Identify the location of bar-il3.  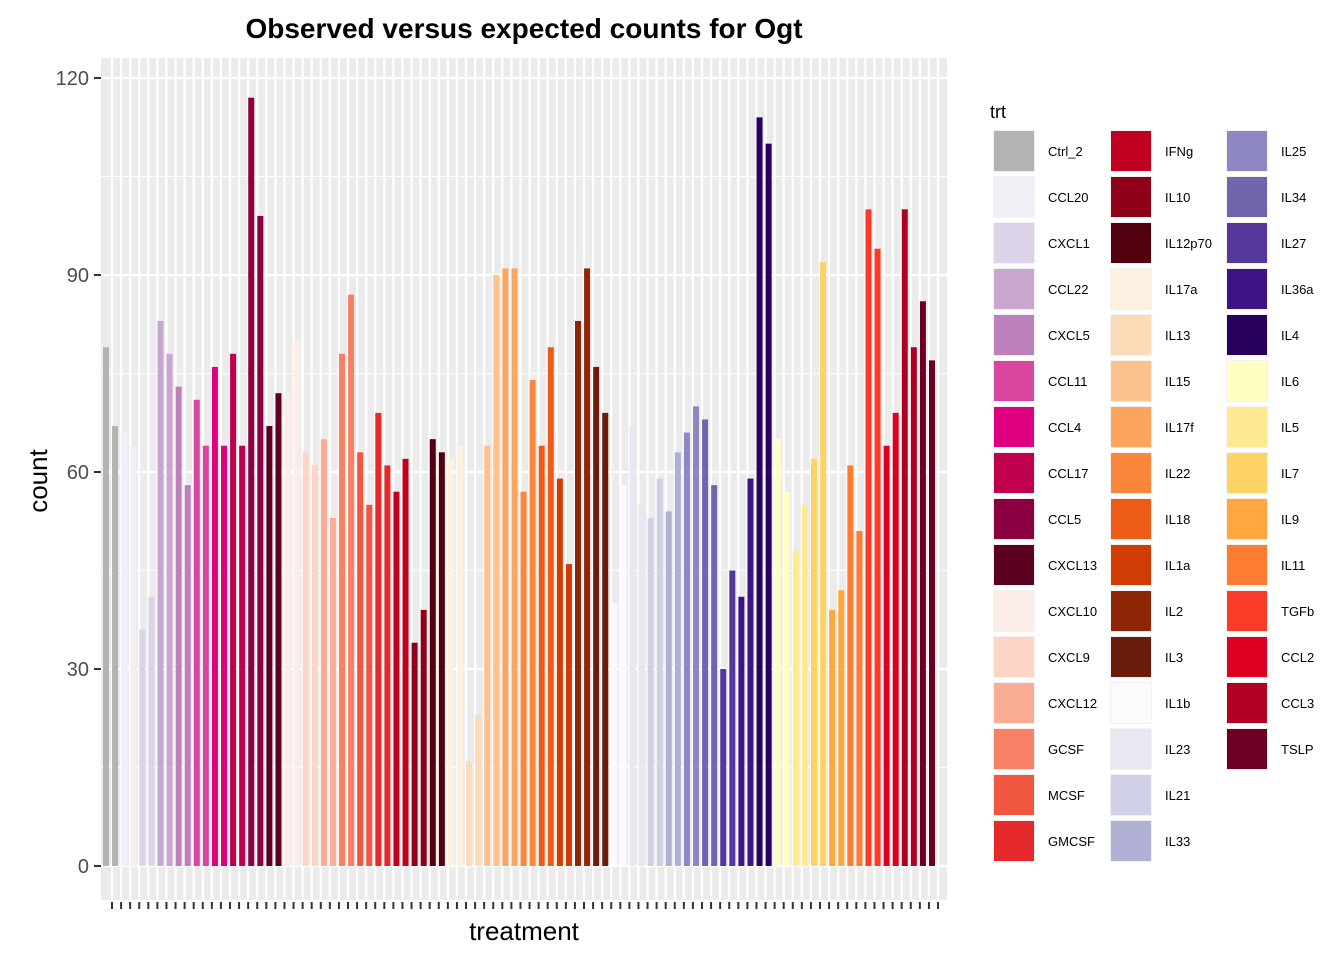
(596, 616).